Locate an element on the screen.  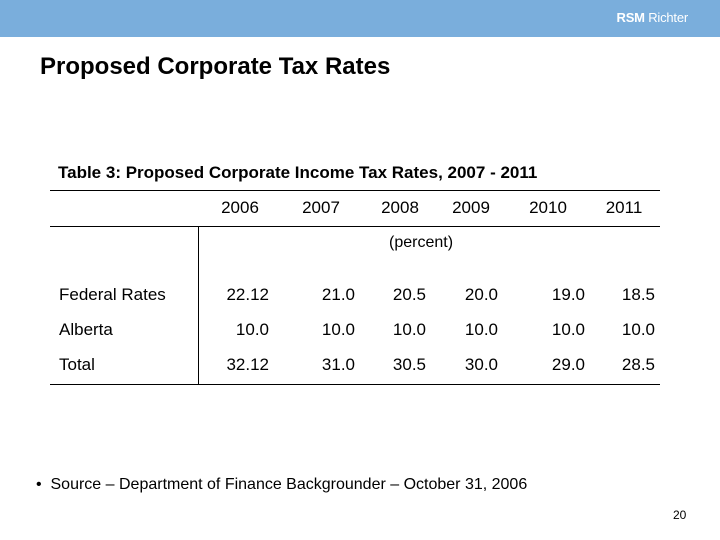
year-header: 2010 is located at coordinates (548, 207).